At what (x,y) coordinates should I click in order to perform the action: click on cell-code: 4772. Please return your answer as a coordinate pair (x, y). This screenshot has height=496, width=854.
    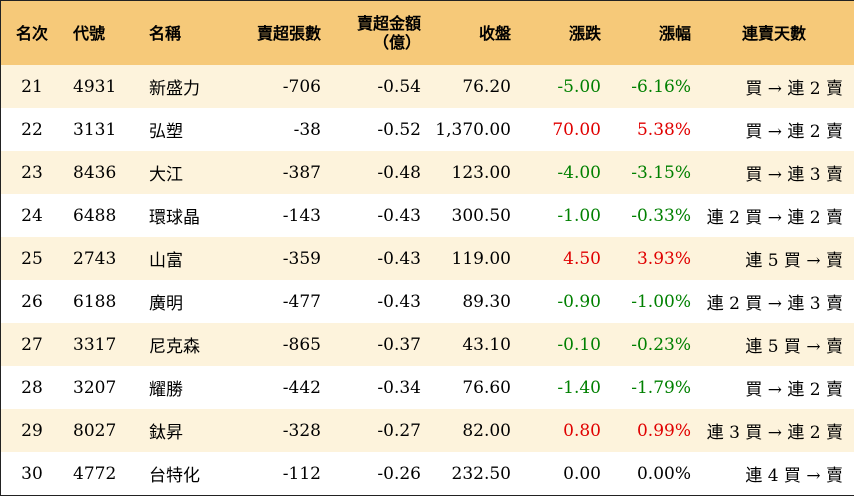
    Looking at the image, I should click on (95, 473).